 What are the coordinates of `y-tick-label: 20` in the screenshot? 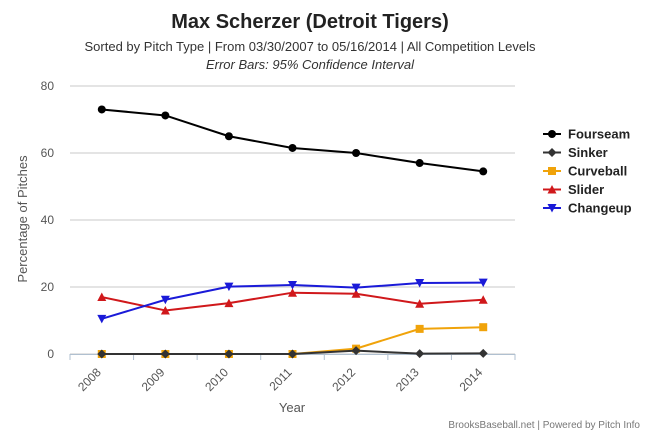 It's located at (48, 287).